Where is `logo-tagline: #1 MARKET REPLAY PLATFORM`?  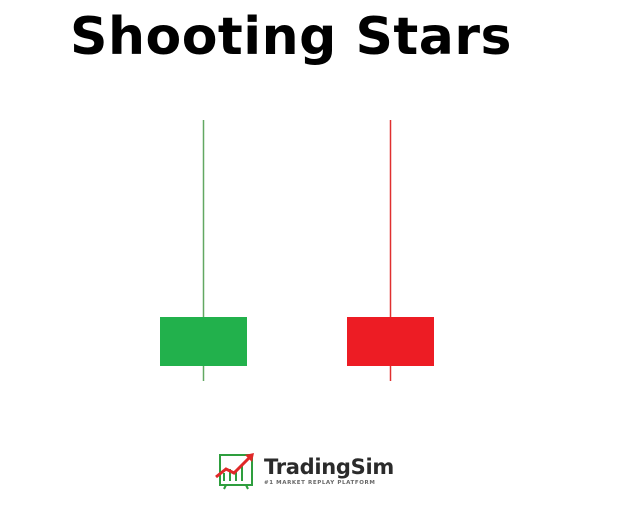
logo-tagline: #1 MARKET REPLAY PLATFORM is located at coordinates (320, 483).